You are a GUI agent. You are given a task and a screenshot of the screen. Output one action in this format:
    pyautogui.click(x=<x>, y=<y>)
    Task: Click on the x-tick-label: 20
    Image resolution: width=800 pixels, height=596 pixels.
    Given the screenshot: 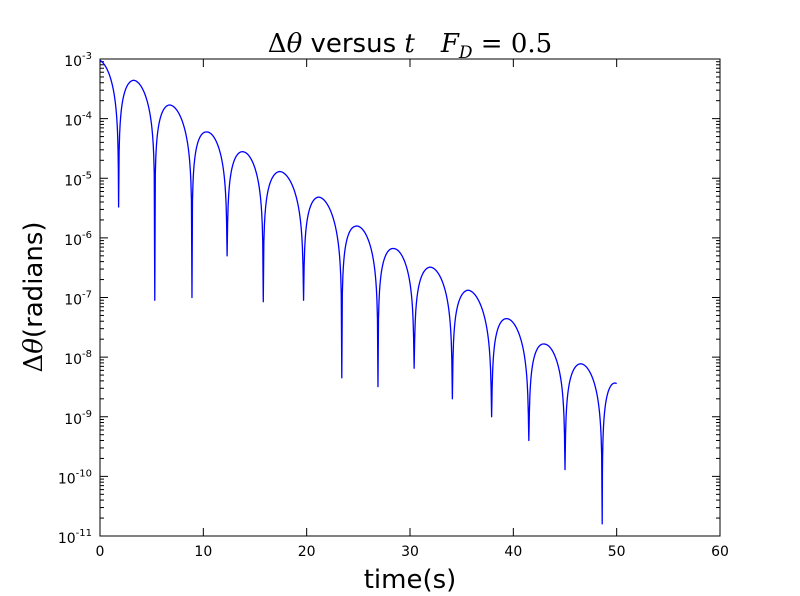 What is the action you would take?
    pyautogui.click(x=307, y=552)
    